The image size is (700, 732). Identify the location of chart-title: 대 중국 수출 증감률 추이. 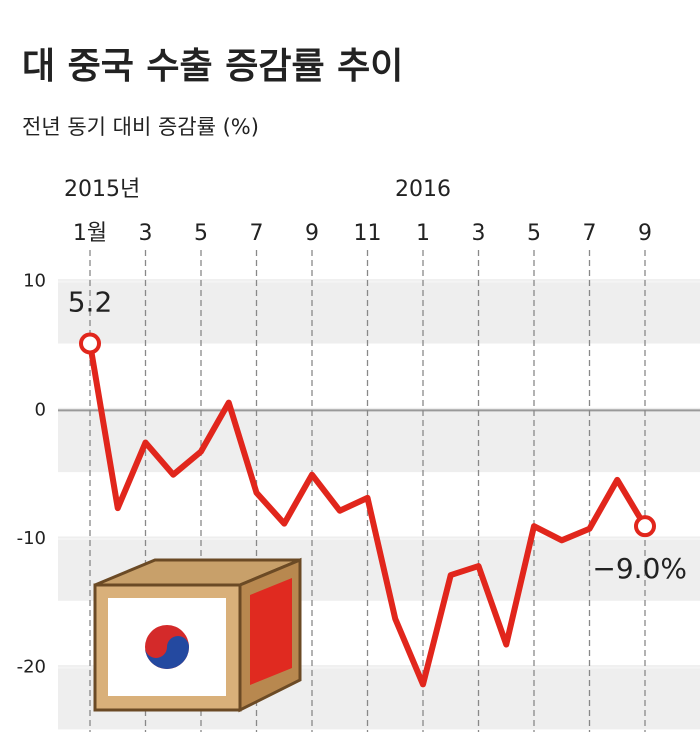
(212, 66).